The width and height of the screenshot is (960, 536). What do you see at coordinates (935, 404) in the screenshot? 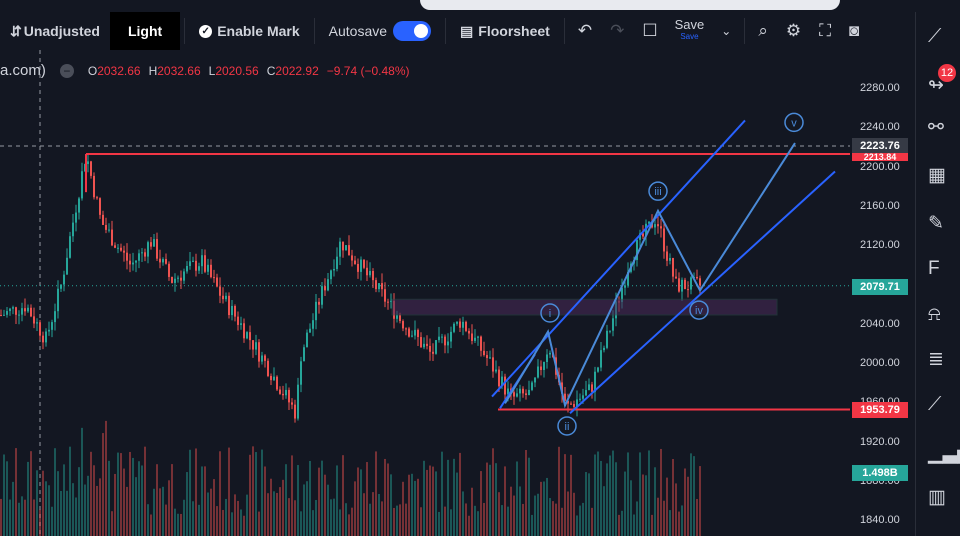
I see `ruler-icon: ⟋` at bounding box center [935, 404].